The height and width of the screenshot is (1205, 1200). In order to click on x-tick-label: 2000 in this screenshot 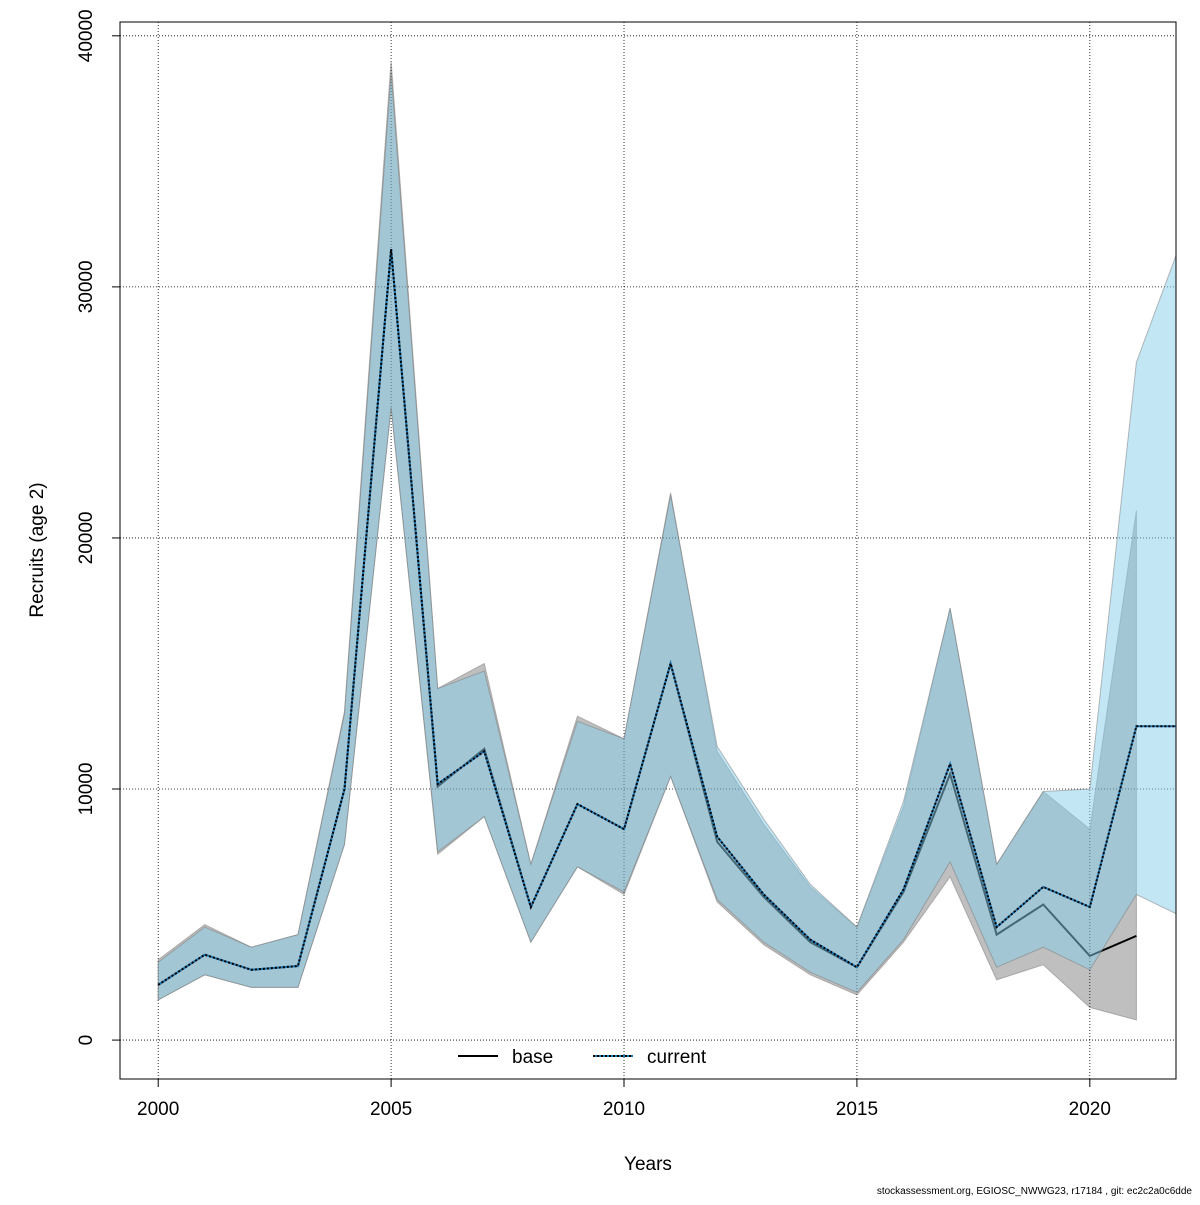, I will do `click(158, 1109)`.